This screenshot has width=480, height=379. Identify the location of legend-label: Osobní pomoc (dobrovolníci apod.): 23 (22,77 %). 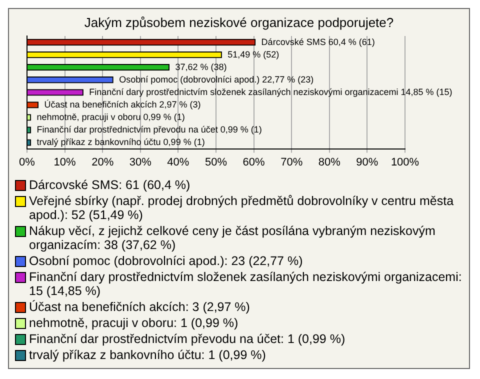
(166, 261).